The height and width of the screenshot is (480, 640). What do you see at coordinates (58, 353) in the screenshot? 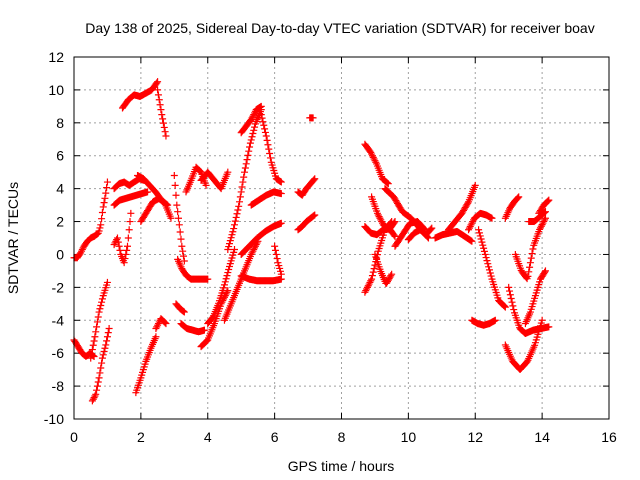
I see `y-tick-label: -6` at bounding box center [58, 353].